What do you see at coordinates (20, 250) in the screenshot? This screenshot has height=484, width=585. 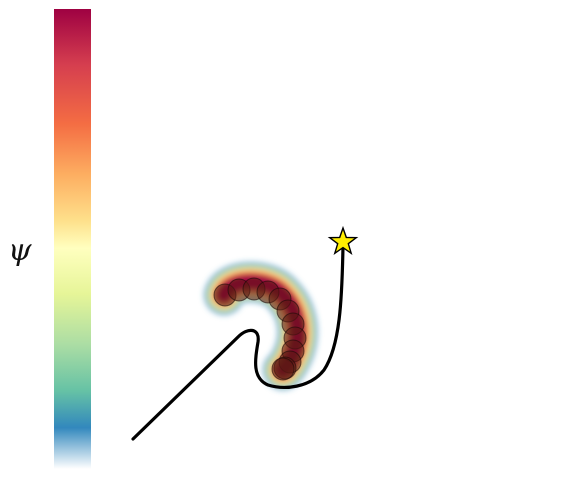 I see `colorbar-label: ψ` at bounding box center [20, 250].